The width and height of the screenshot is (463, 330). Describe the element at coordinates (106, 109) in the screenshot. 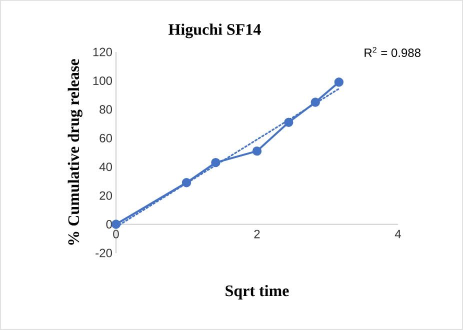

I see `y-tick-label: 80` at that location.